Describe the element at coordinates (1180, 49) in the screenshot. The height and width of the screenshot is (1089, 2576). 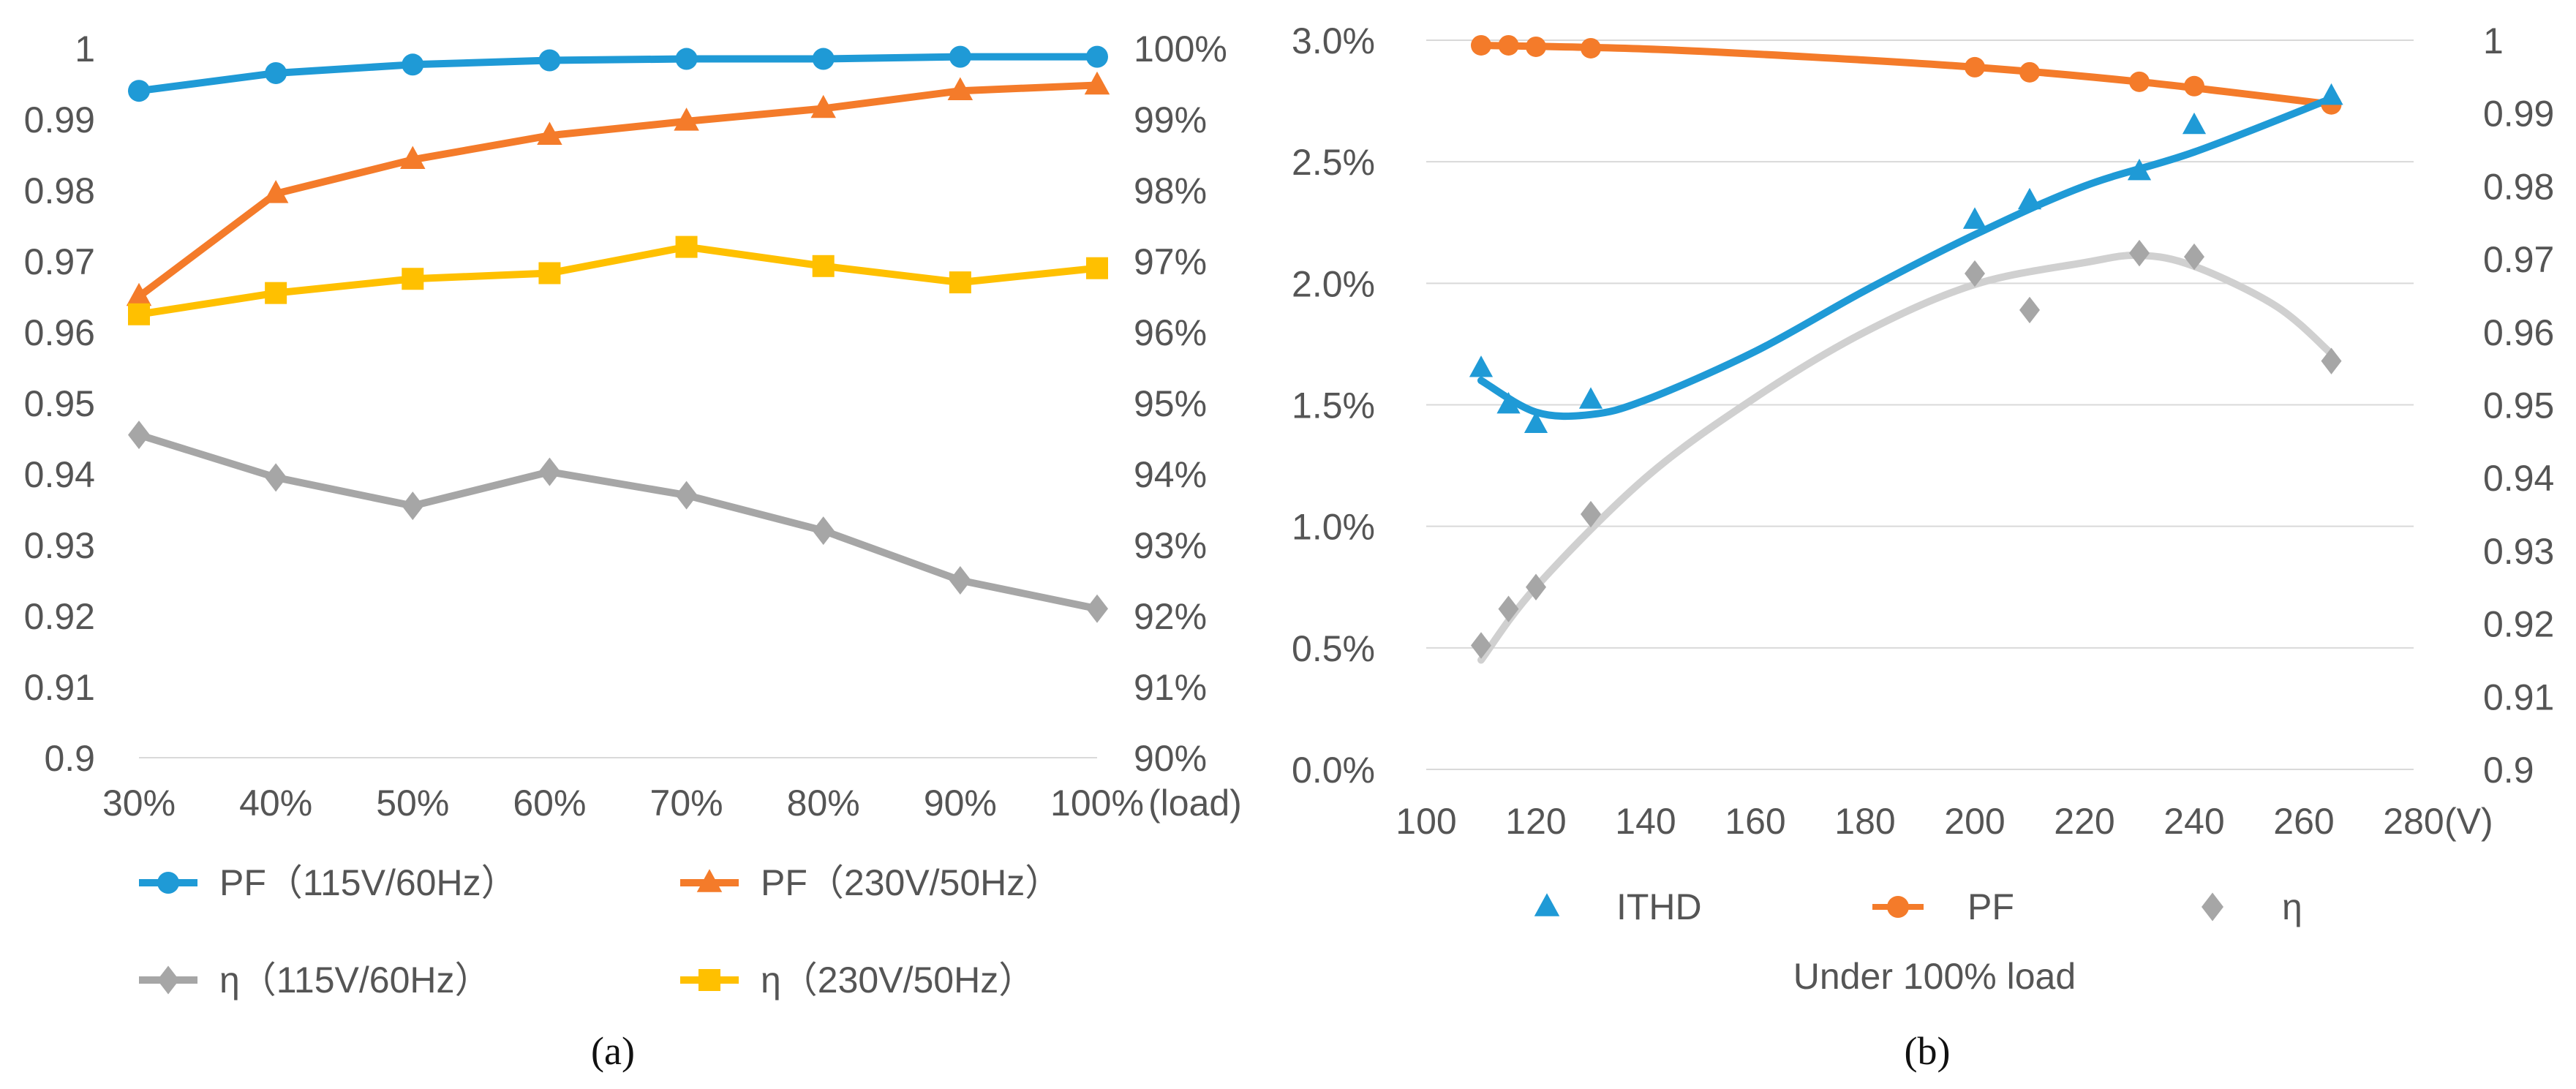
I see `a-right-y-tick-label: 100%` at that location.